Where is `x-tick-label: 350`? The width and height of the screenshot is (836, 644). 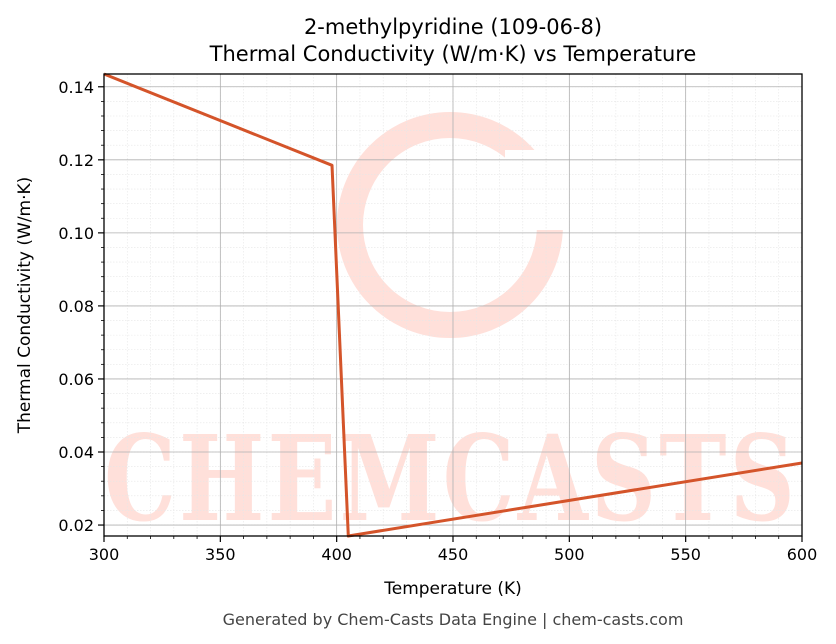 x-tick-label: 350 is located at coordinates (220, 554).